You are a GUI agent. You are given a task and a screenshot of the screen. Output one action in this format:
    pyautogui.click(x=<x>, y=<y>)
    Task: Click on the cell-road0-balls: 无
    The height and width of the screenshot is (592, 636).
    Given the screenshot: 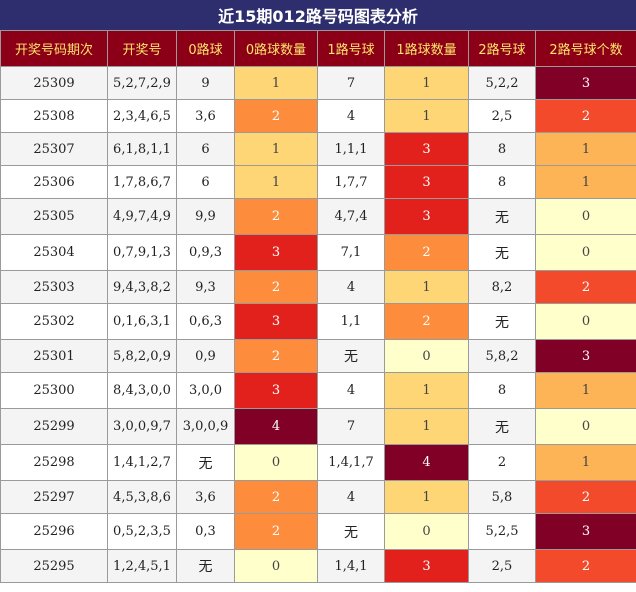 What is the action you would take?
    pyautogui.click(x=205, y=462)
    